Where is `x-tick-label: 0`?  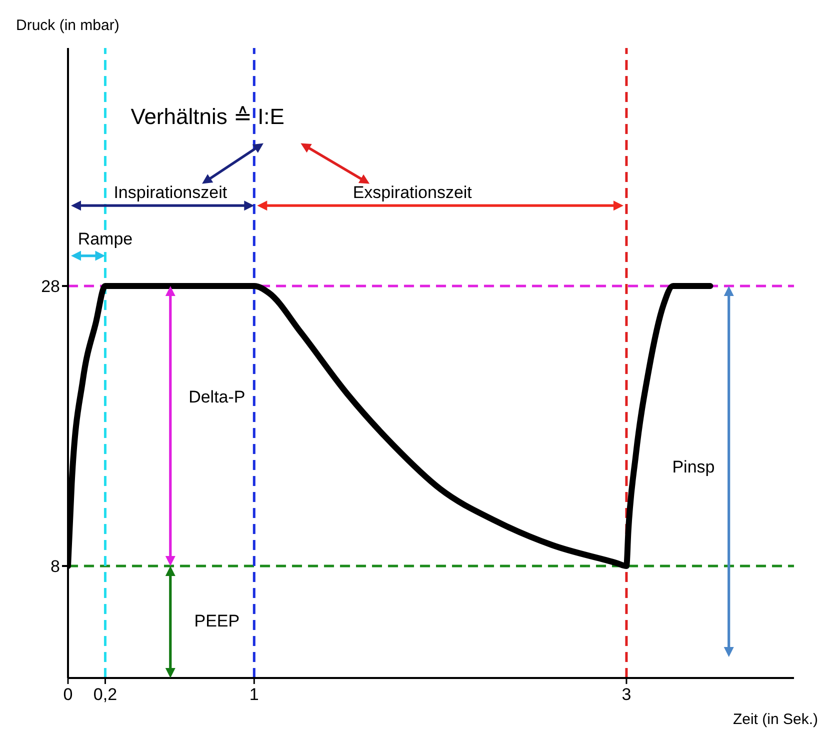
x-tick-label: 0 is located at coordinates (68, 694).